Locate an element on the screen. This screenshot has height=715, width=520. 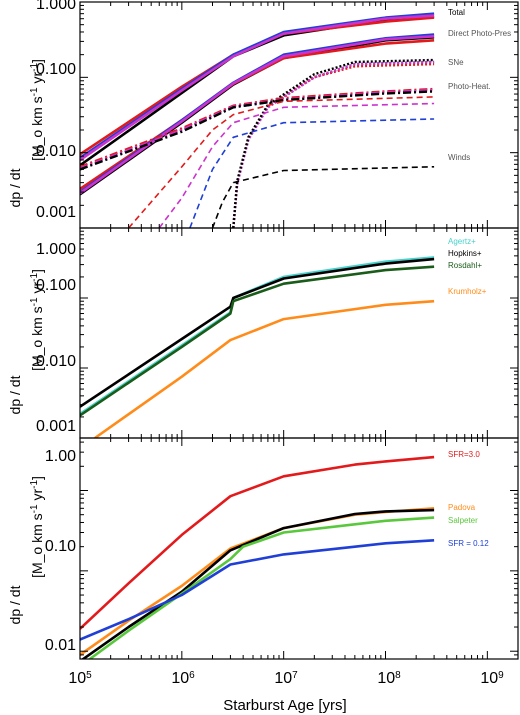
series-annotation: SNe is located at coordinates (456, 62).